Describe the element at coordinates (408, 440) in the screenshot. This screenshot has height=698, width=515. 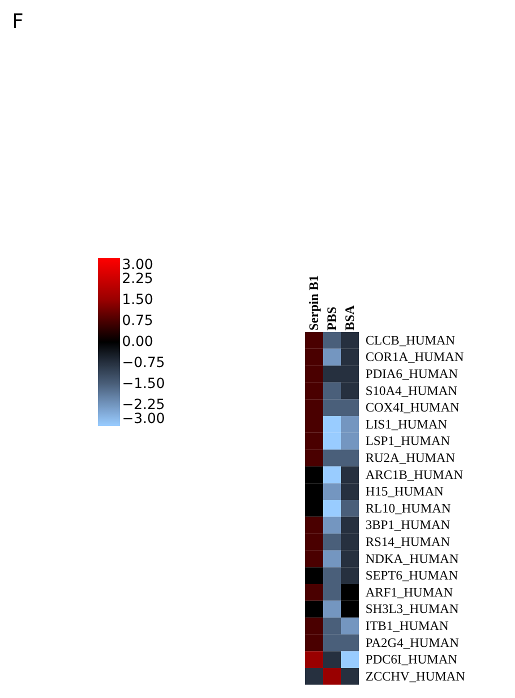
I see `y-tick-label: LSP1_HUMAN` at that location.